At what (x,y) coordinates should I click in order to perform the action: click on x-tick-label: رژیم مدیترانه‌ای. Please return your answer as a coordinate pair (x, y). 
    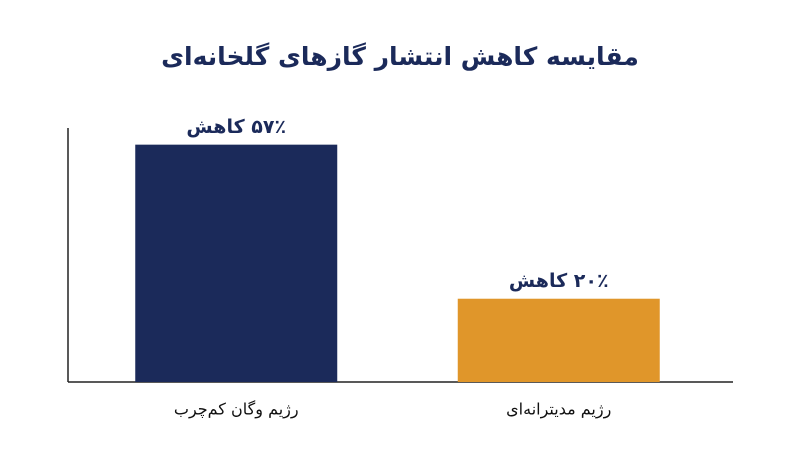
    Looking at the image, I should click on (558, 410).